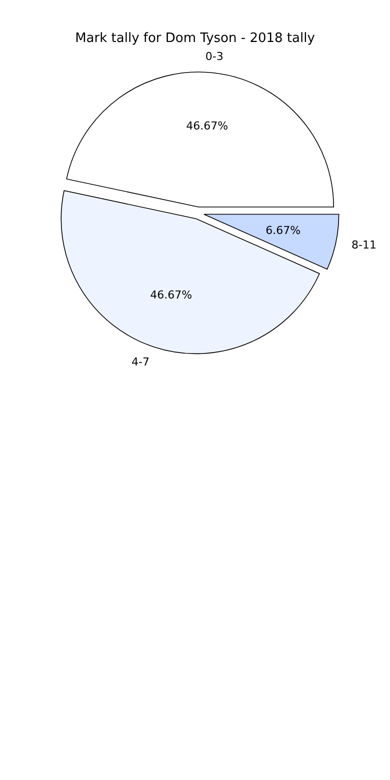 The height and width of the screenshot is (780, 390). What do you see at coordinates (283, 231) in the screenshot?
I see `data-label: 6.67%` at bounding box center [283, 231].